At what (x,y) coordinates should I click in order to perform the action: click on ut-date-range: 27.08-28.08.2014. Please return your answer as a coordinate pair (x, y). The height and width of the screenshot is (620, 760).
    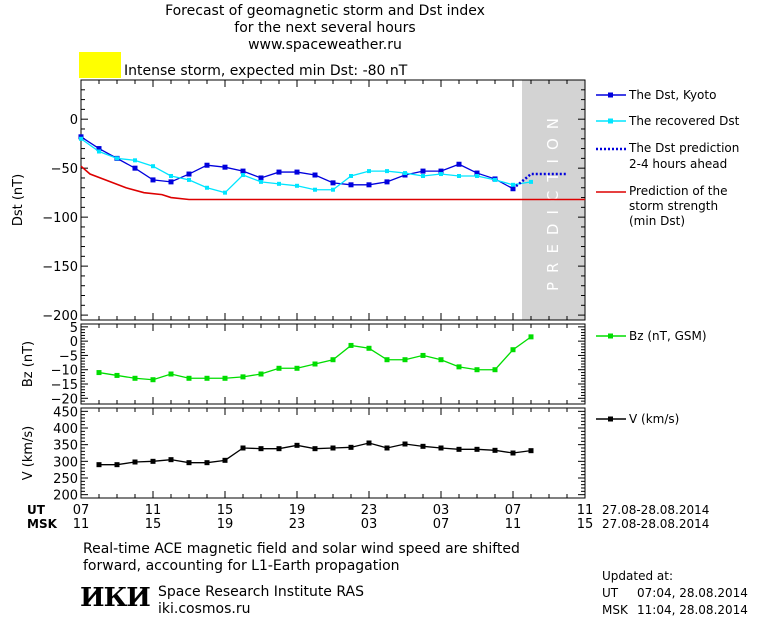
    Looking at the image, I should click on (655, 510).